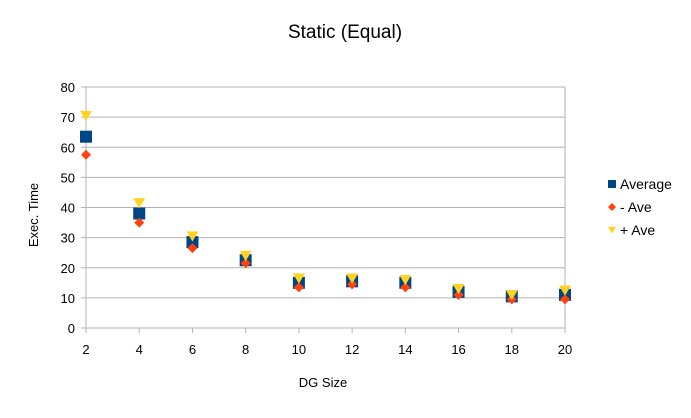 The width and height of the screenshot is (691, 418). I want to click on x-tick-label: 14, so click(405, 349).